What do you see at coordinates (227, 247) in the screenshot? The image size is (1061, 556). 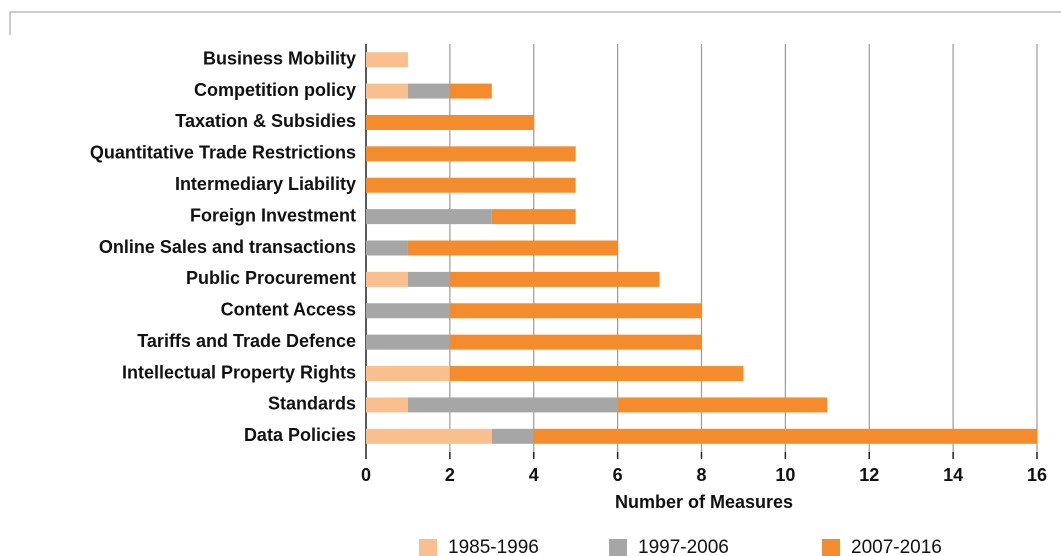 I see `y-tick-label: Online Sales and transactions` at bounding box center [227, 247].